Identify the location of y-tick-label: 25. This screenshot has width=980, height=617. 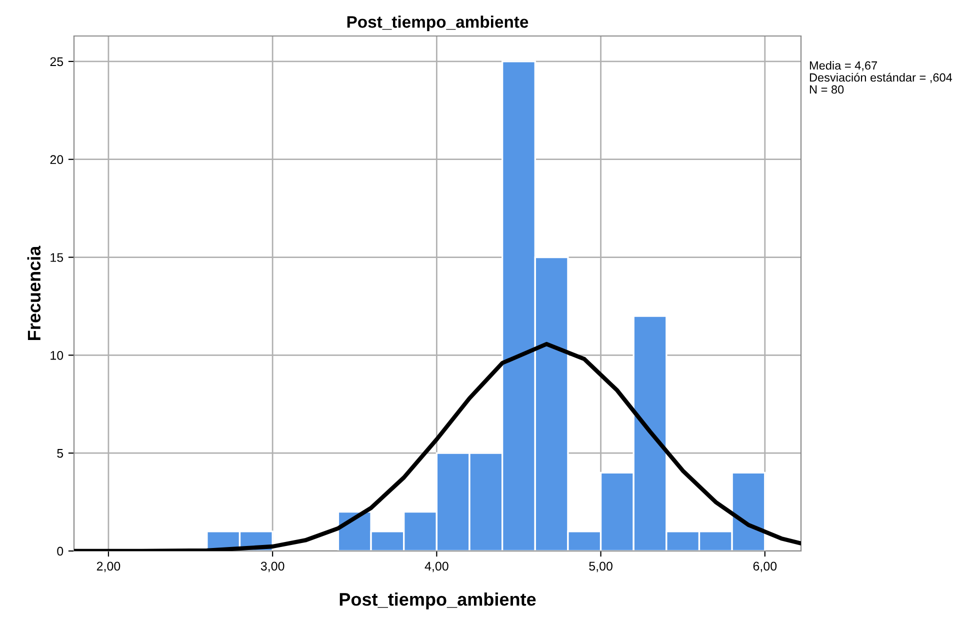
(57, 61).